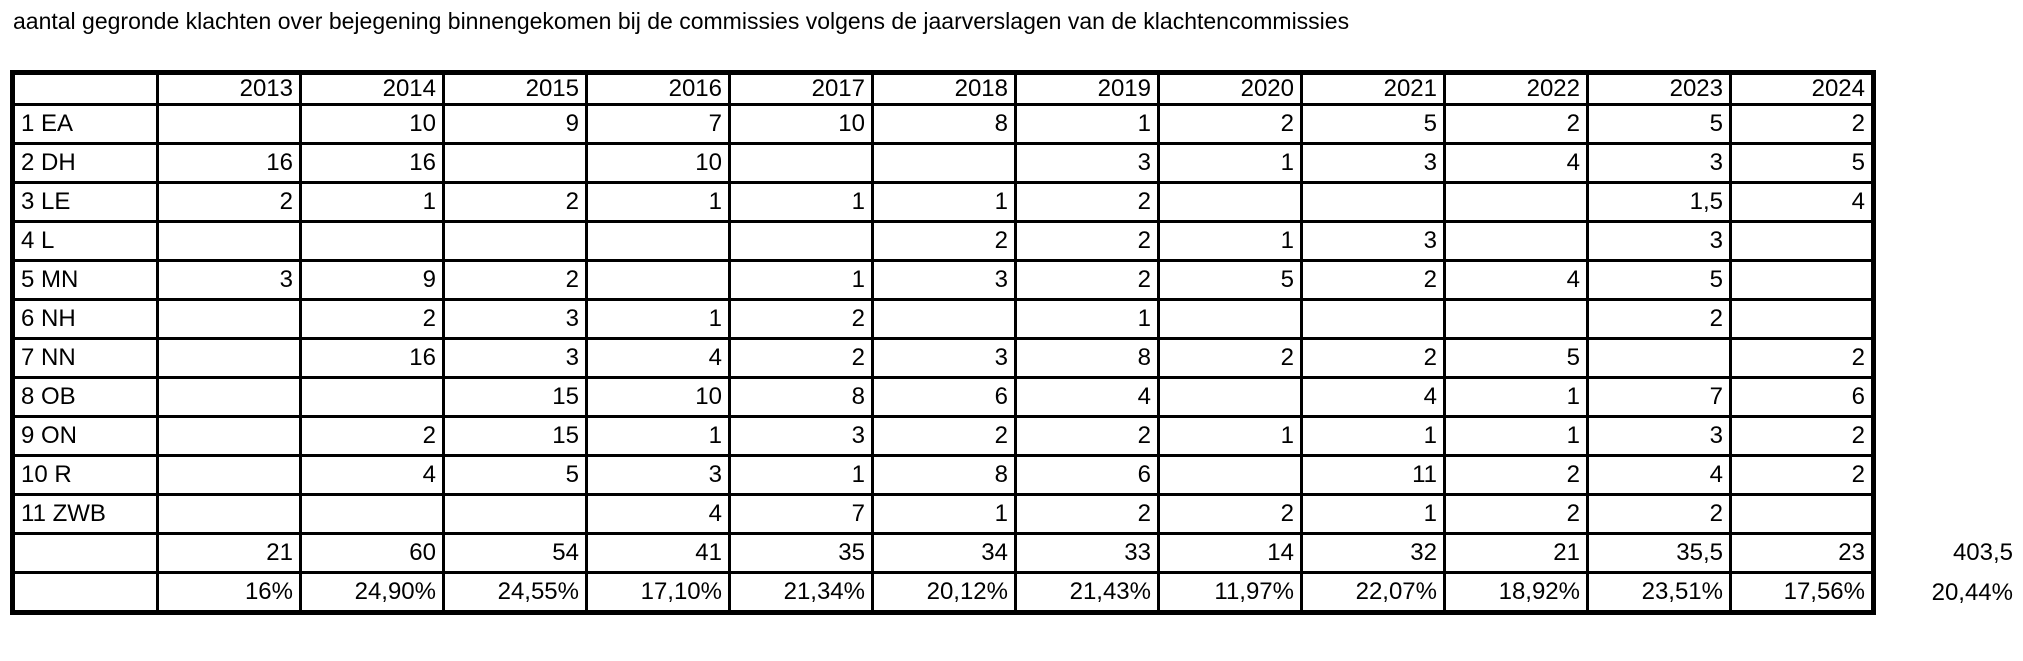  I want to click on year-header: 2020, so click(1230, 88).